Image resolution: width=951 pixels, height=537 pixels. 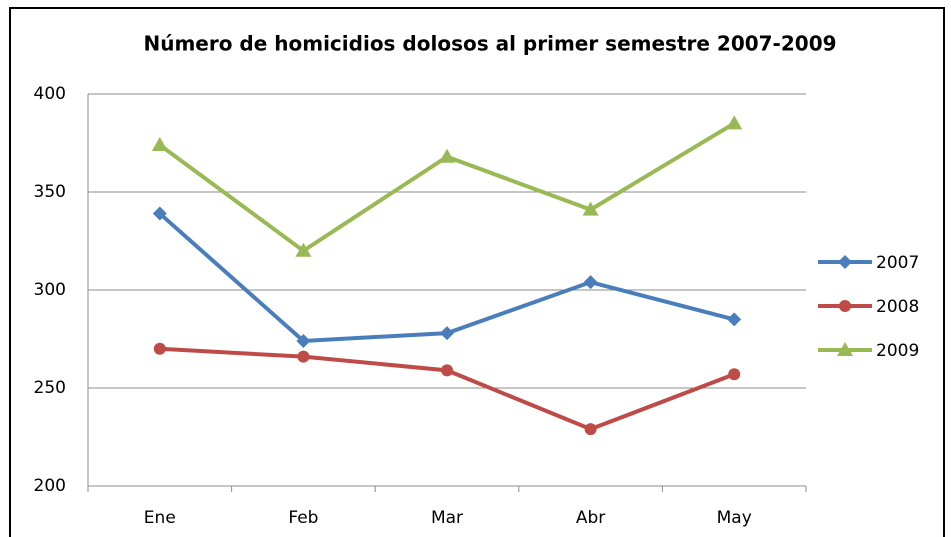 What do you see at coordinates (734, 518) in the screenshot?
I see `x-tick-label: May` at bounding box center [734, 518].